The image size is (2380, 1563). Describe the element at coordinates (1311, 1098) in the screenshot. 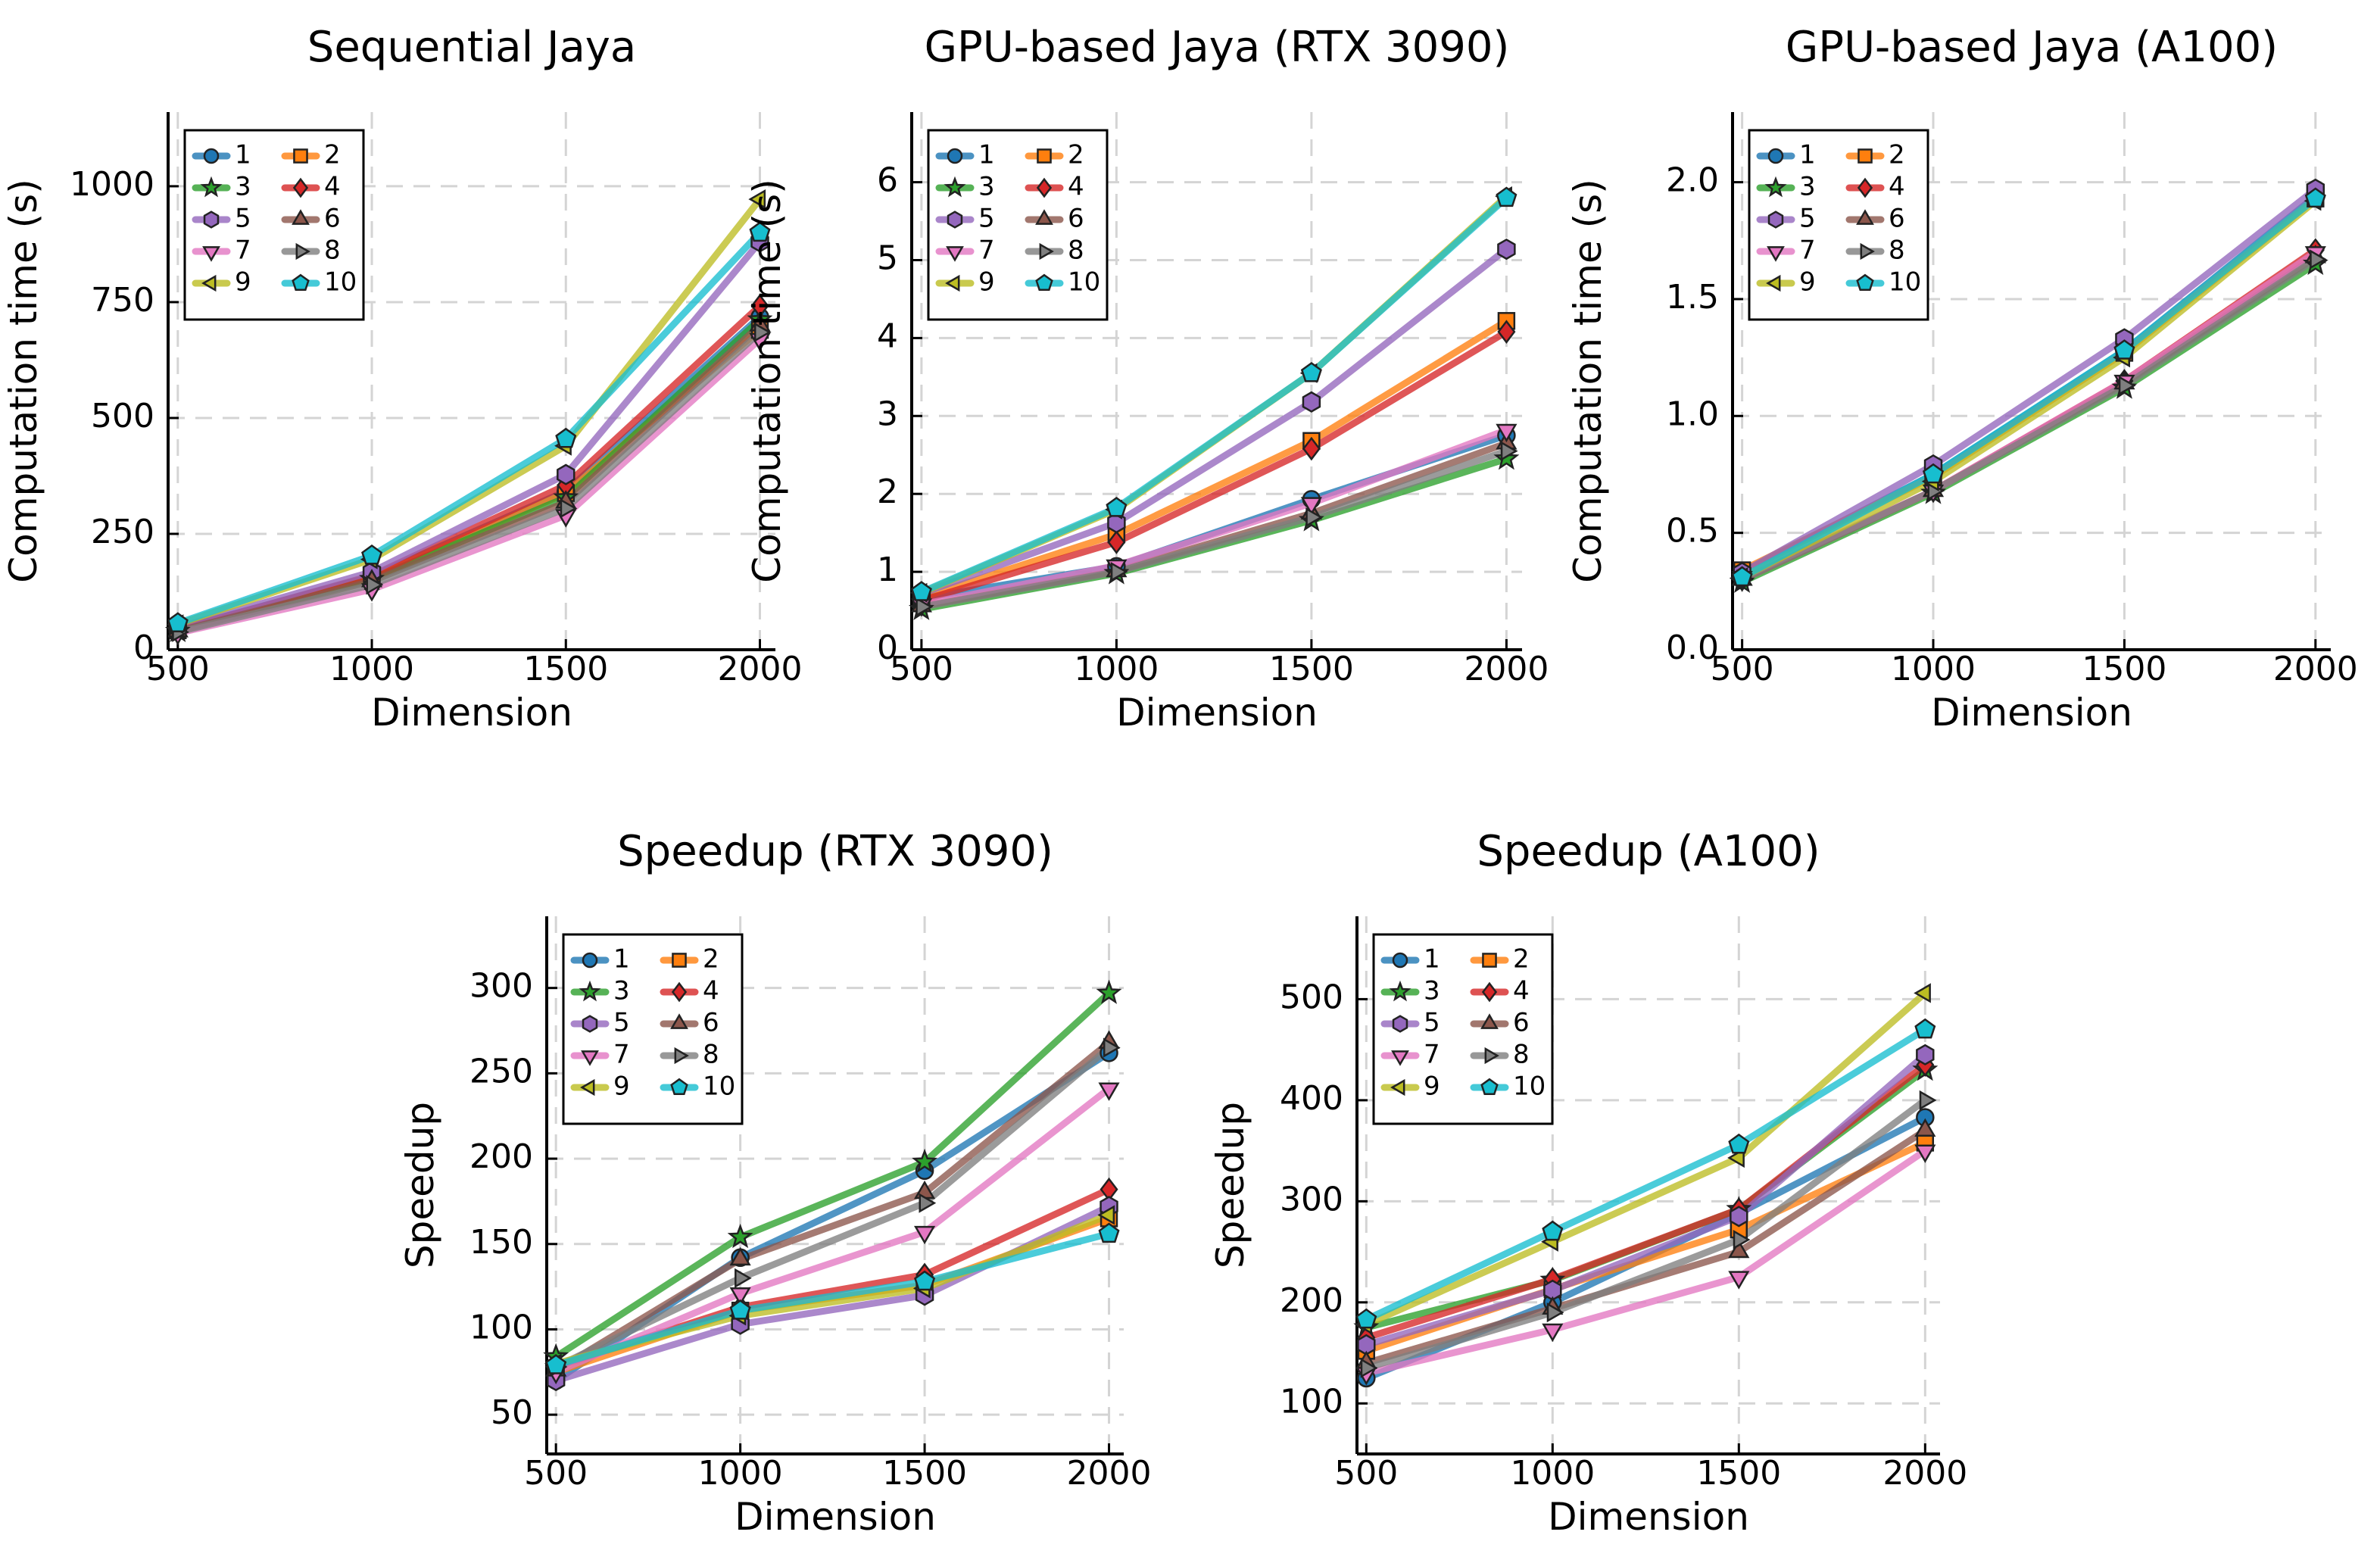

I see `y-tick-label: 400` at that location.